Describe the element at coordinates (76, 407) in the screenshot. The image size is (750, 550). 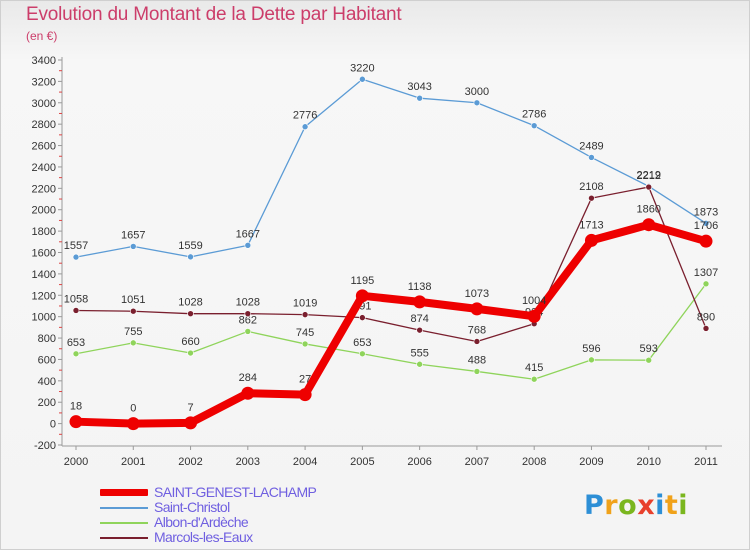
I see `data-label-saint-genest-lachamp: 18` at that location.